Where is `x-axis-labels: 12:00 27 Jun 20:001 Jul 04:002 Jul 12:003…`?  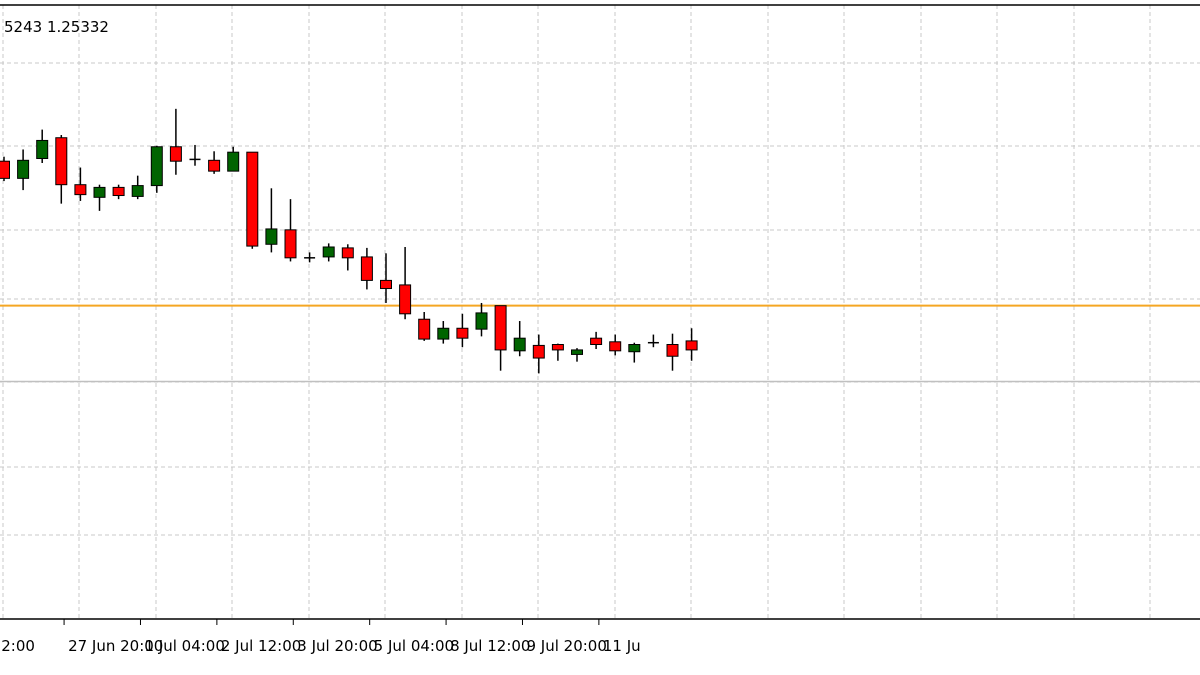 x-axis-labels: 12:00 27 Jun 20:001 Jul 04:002 Jul 12:003… is located at coordinates (320, 637).